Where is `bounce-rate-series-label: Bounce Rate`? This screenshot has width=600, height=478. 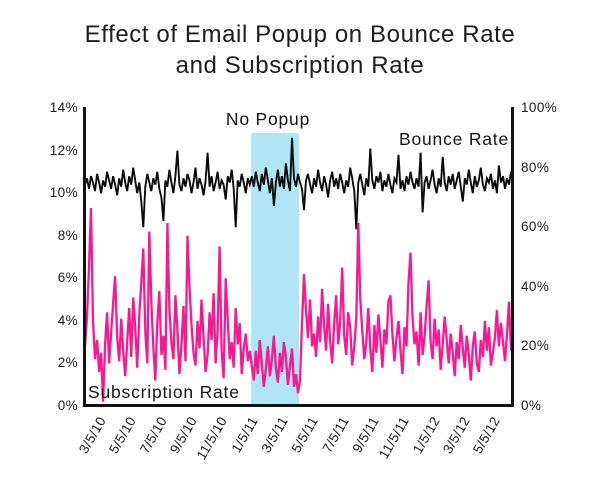
bounce-rate-series-label: Bounce Rate is located at coordinates (454, 139).